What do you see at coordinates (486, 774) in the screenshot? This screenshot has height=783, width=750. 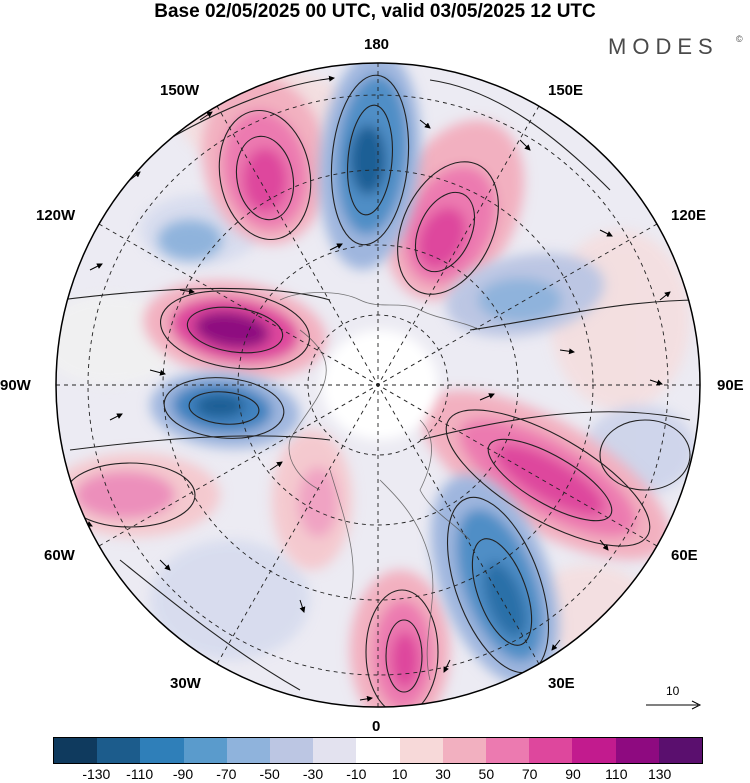 I see `colorbar-tick-label: 50` at bounding box center [486, 774].